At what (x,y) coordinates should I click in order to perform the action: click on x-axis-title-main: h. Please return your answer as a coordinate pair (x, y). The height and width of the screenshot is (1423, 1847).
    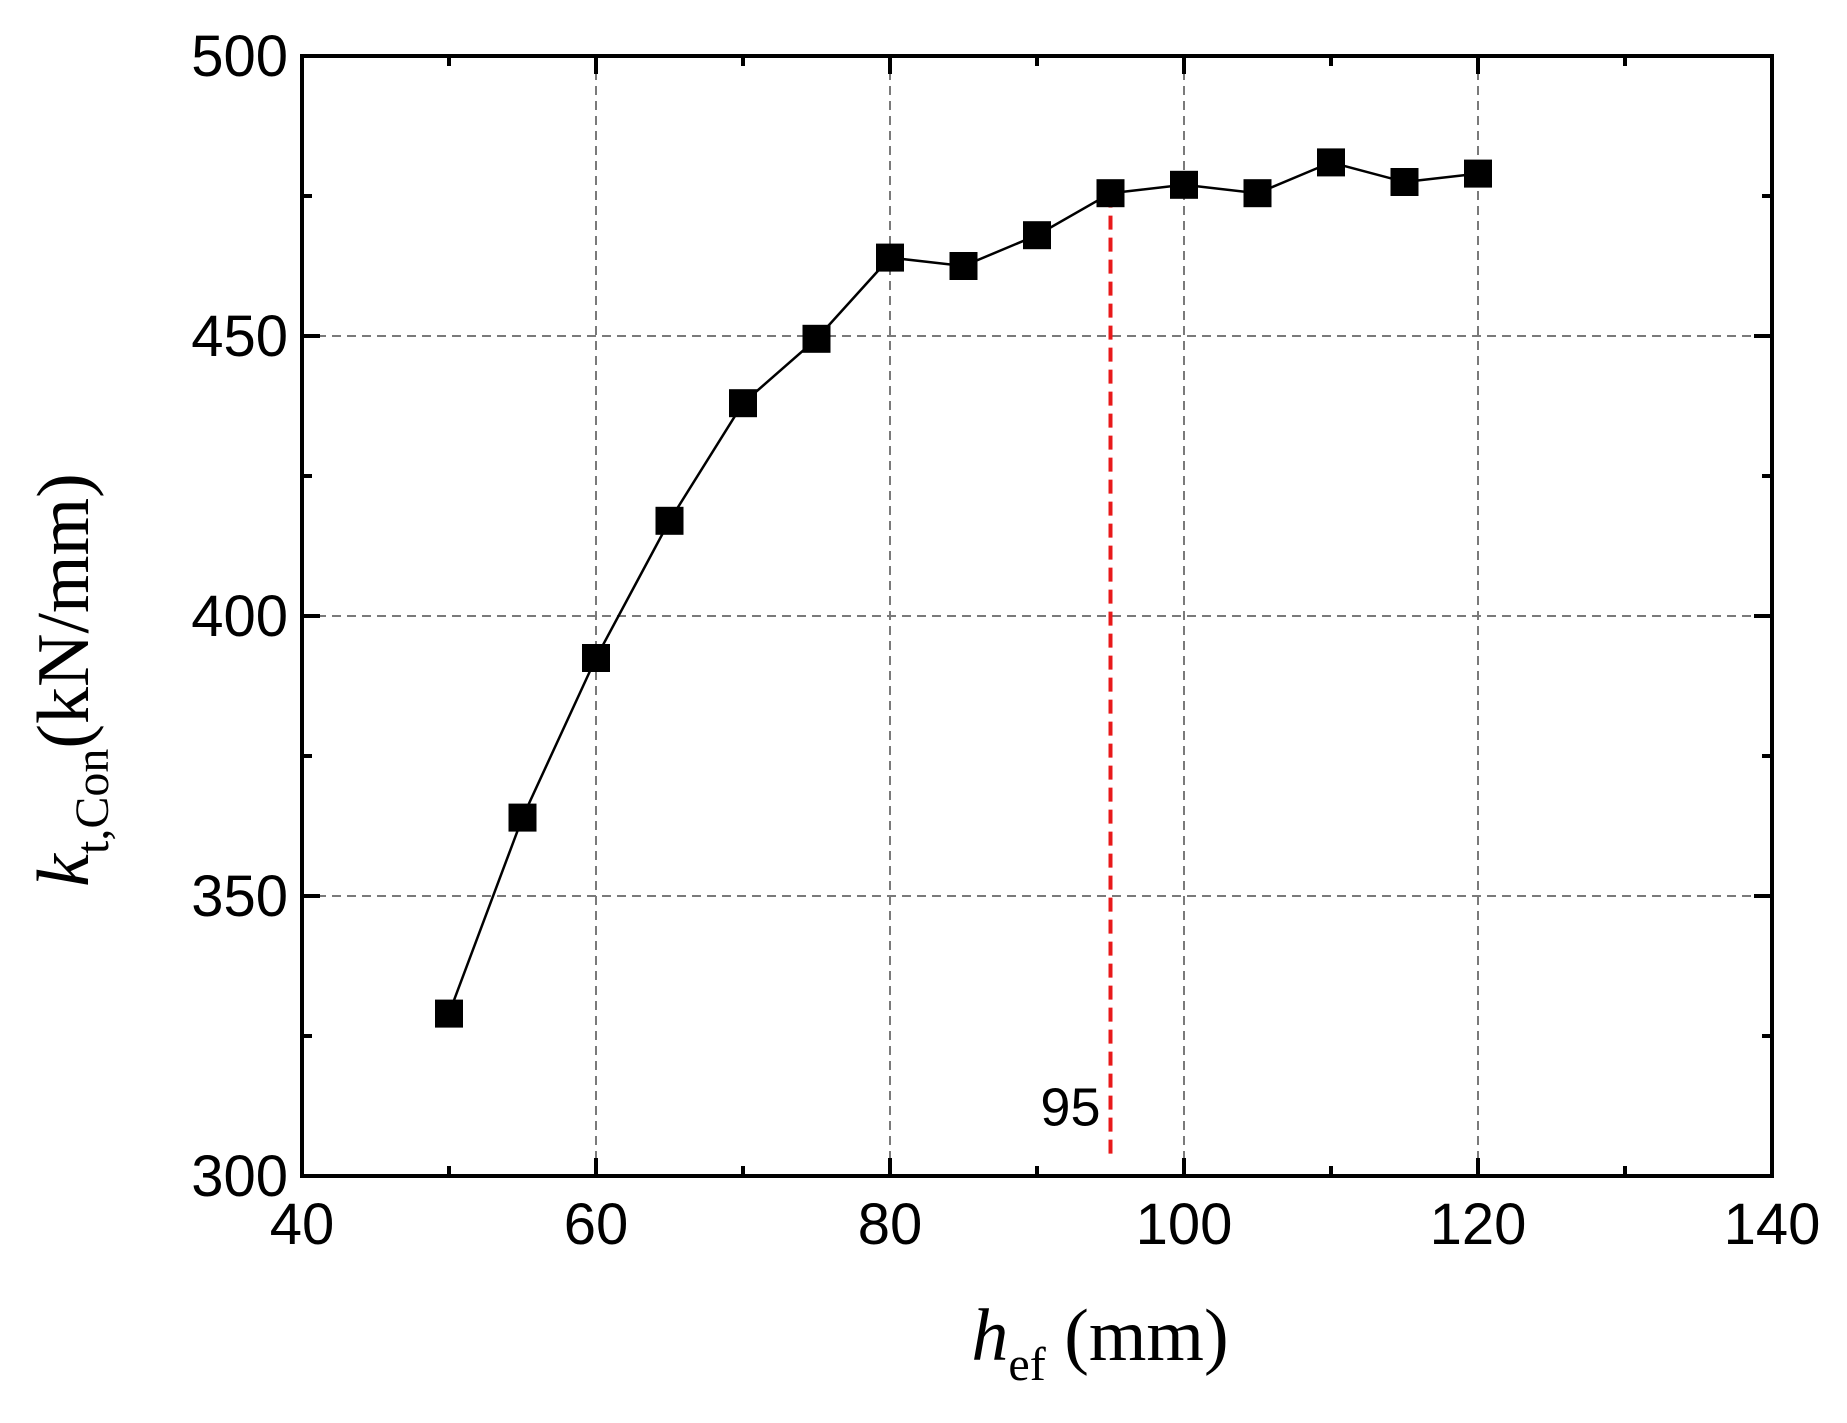
    Looking at the image, I should click on (989, 1336).